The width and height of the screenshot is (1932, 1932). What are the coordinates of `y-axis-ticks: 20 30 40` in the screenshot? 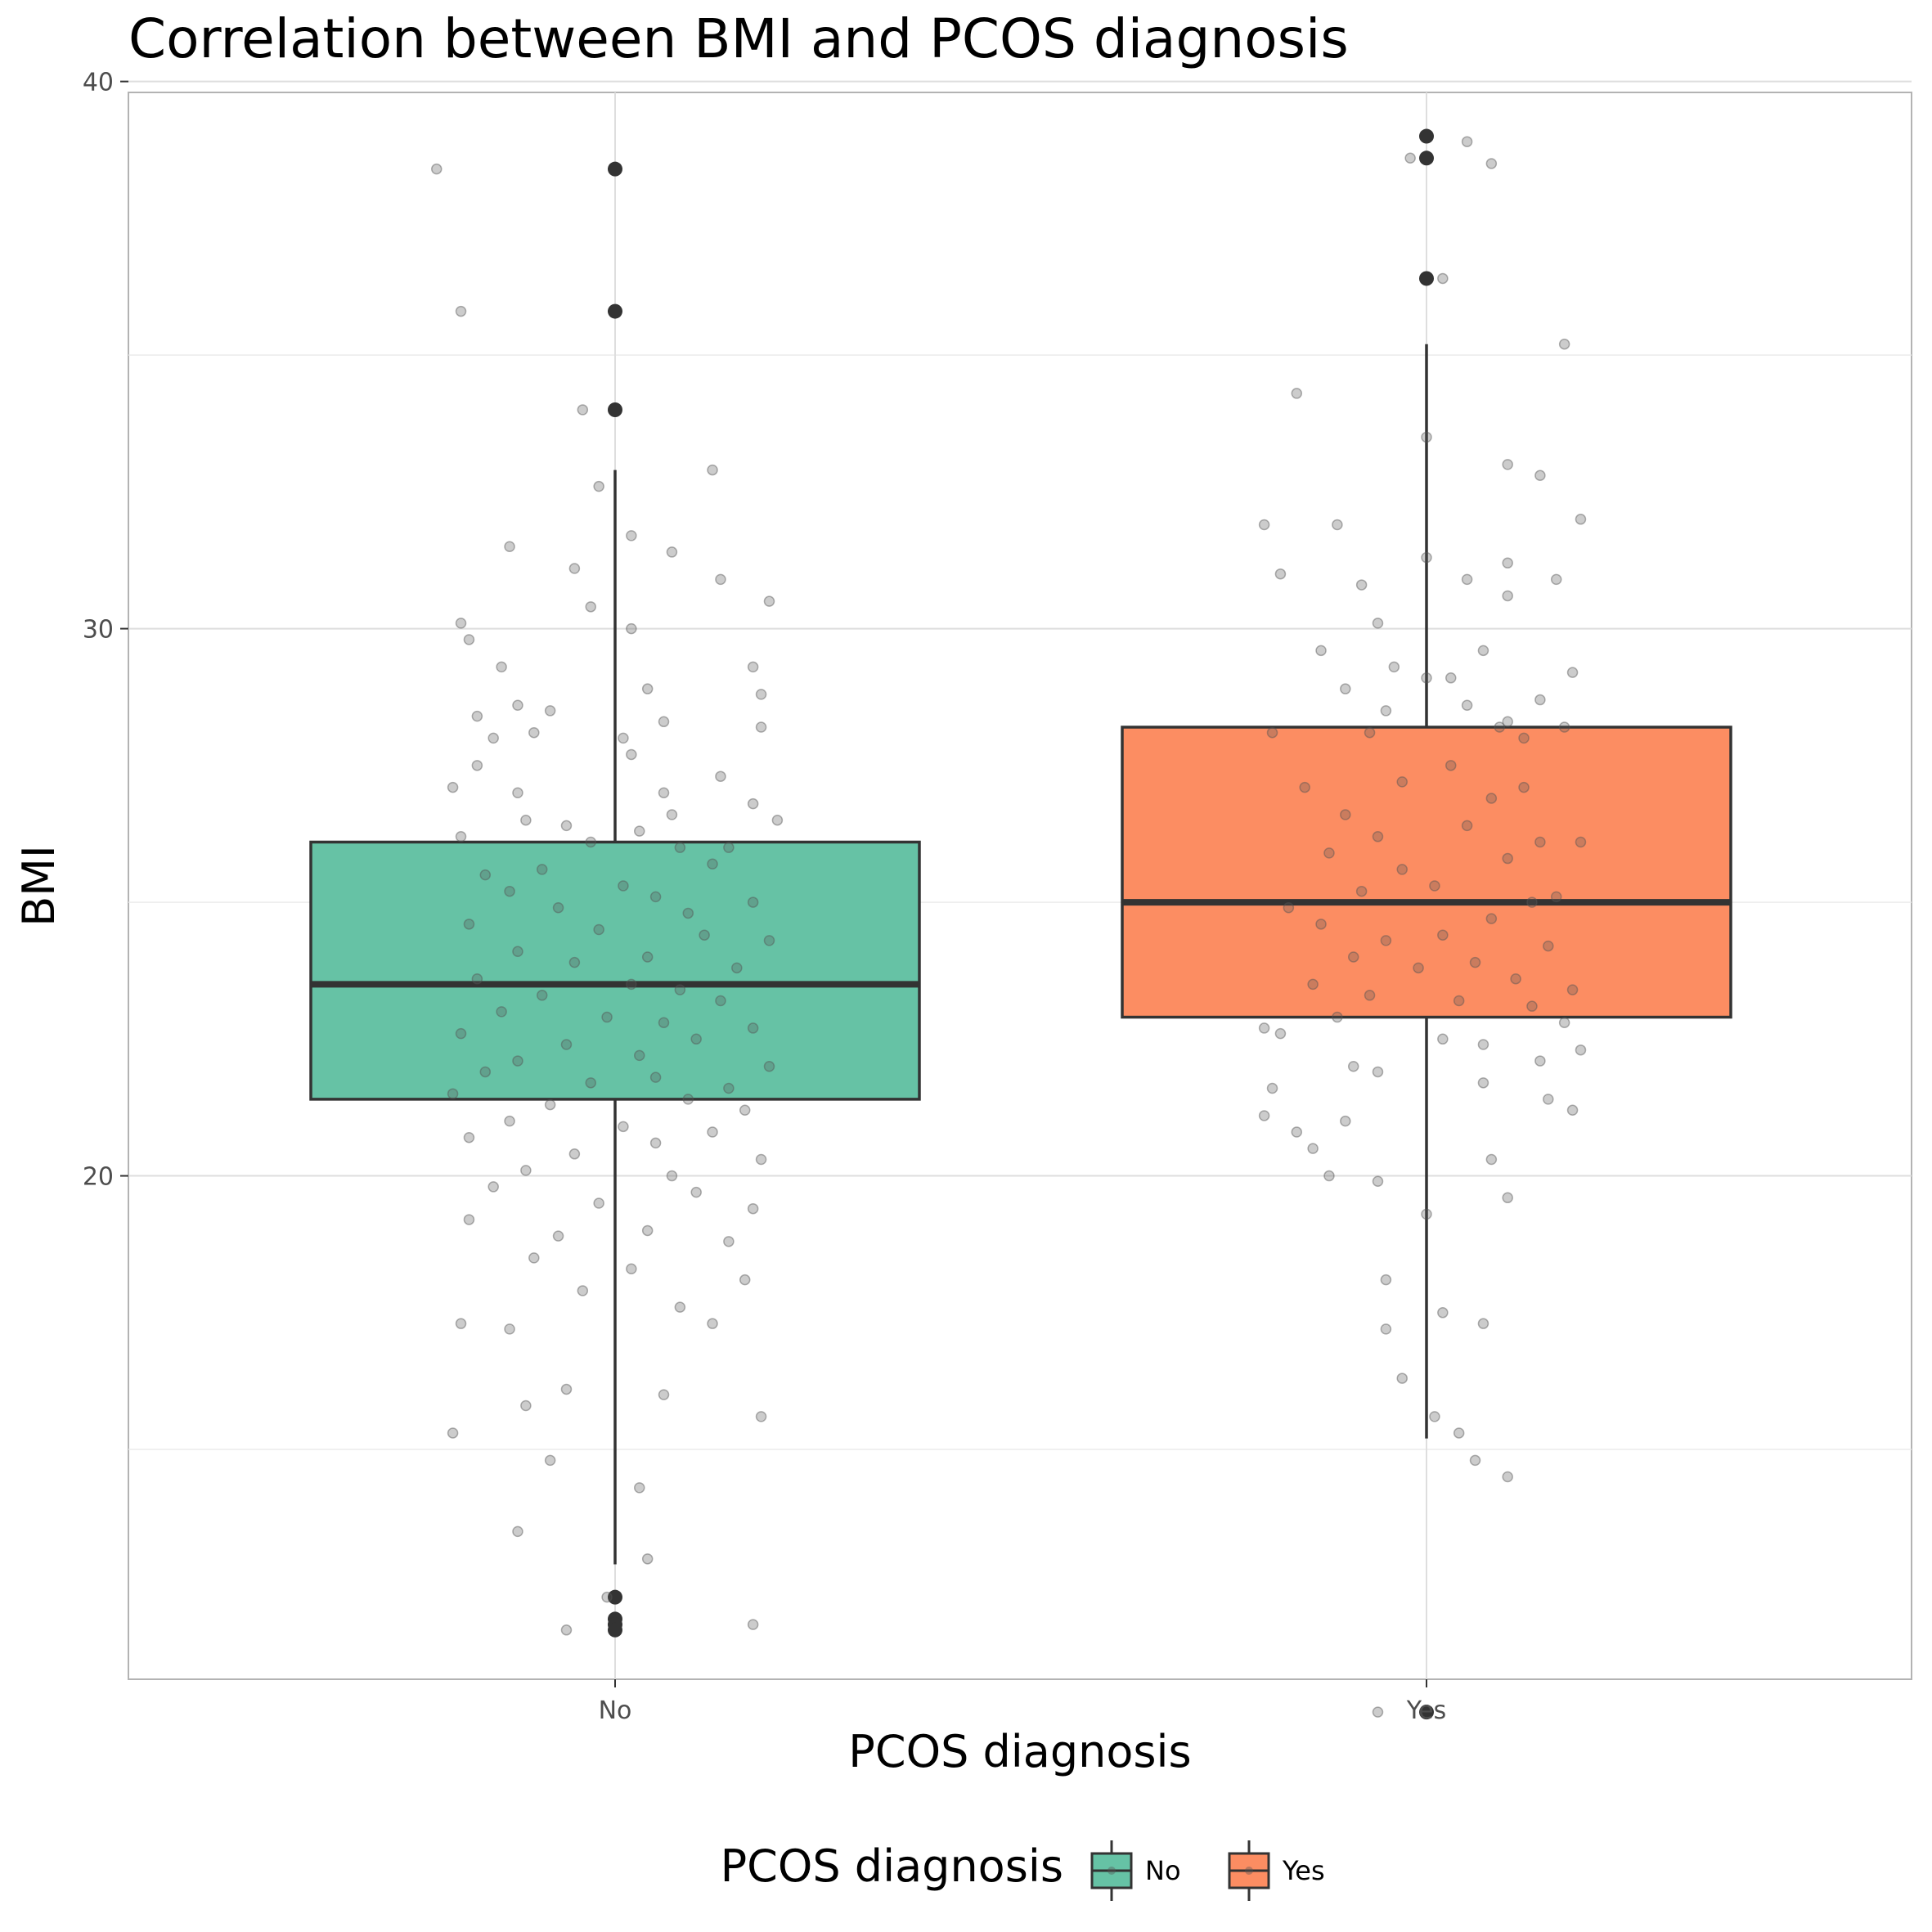 It's located at (105, 630).